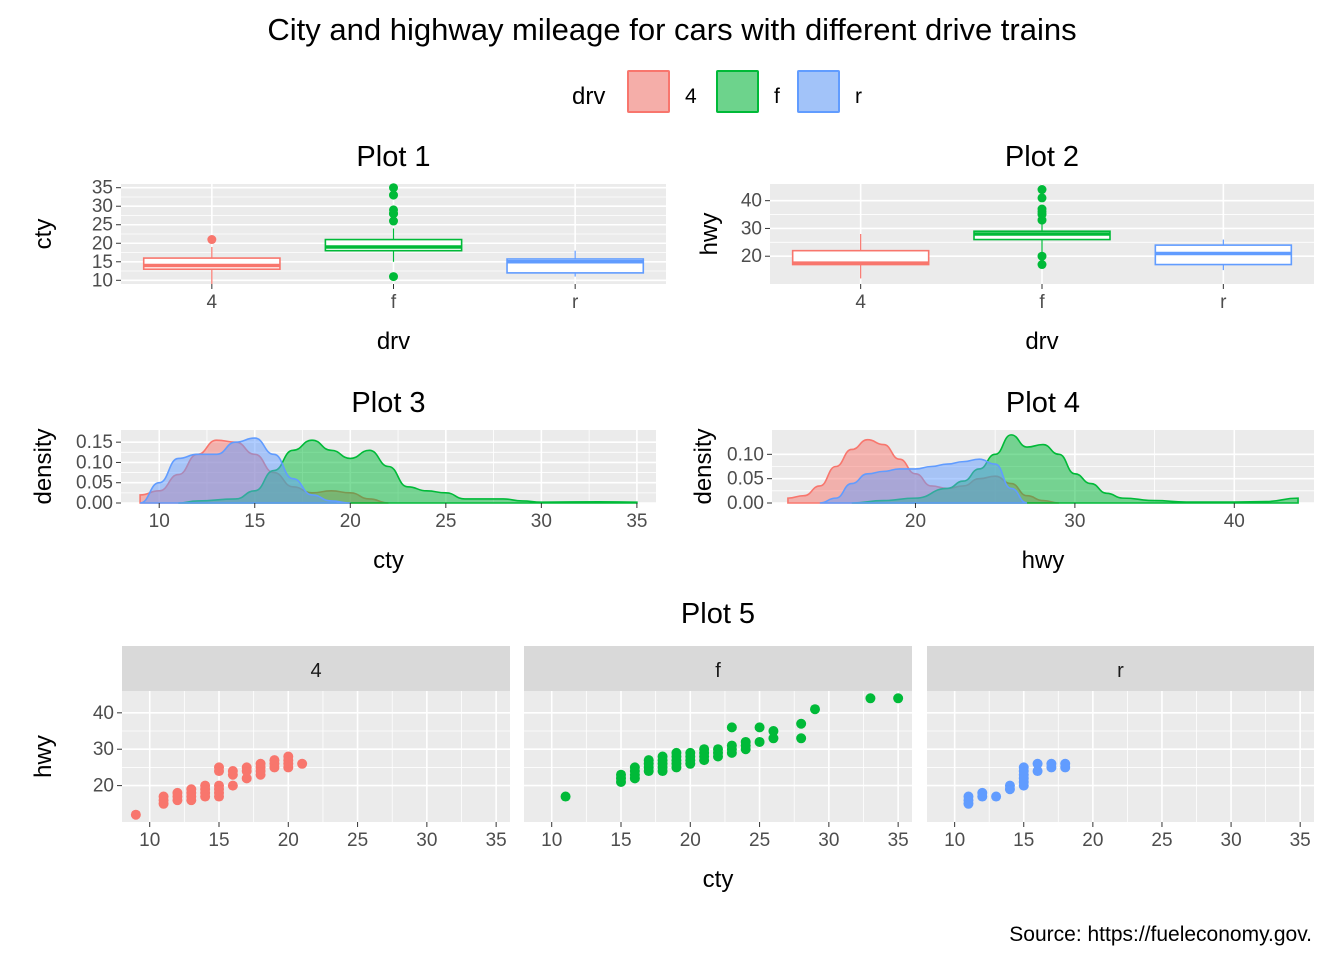  Describe the element at coordinates (94, 483) in the screenshot. I see `y-tick-label: 0.05` at that location.